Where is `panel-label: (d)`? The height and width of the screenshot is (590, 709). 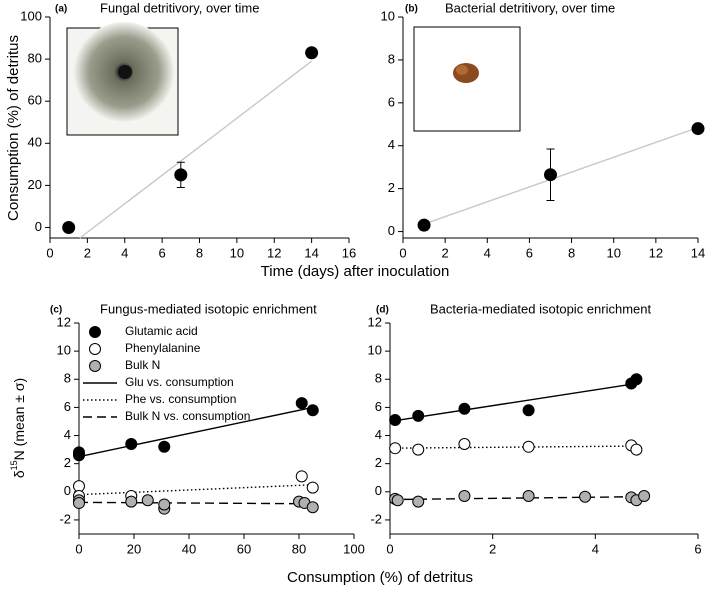
panel-label: (d) is located at coordinates (382, 310).